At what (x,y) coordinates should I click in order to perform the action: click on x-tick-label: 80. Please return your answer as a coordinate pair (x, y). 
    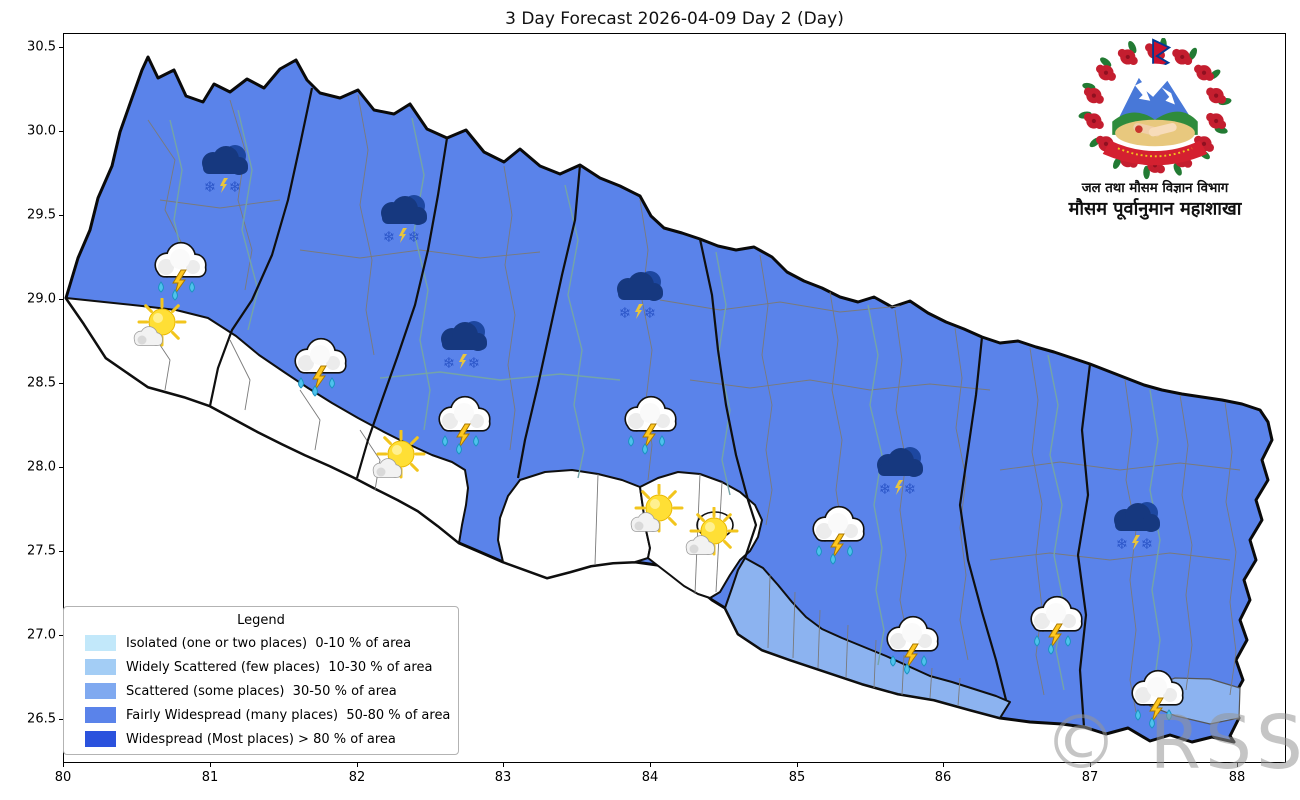
    Looking at the image, I should click on (63, 777).